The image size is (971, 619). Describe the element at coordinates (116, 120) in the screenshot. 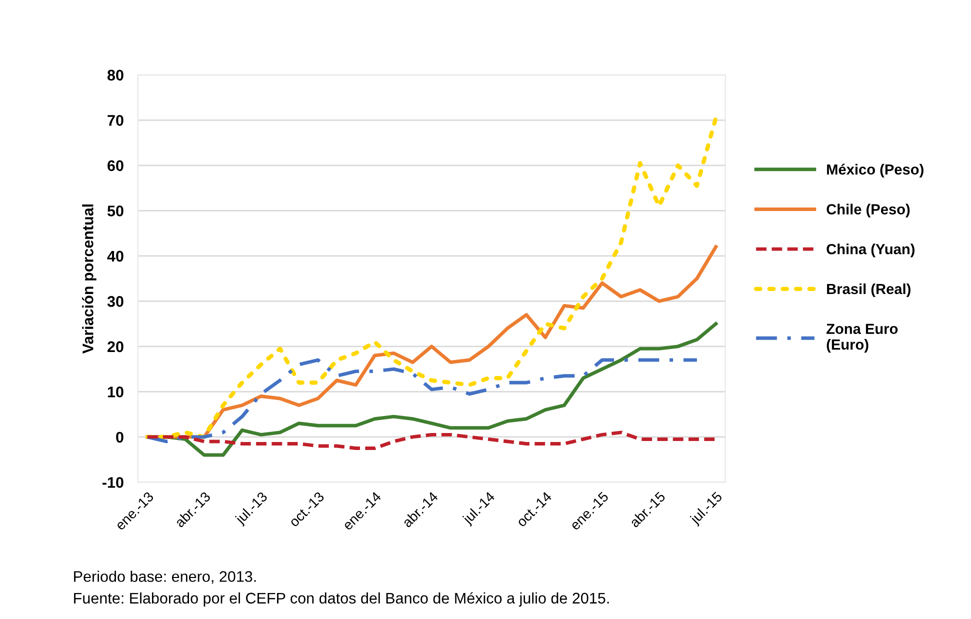

I see `y-tick-label: 70` at that location.